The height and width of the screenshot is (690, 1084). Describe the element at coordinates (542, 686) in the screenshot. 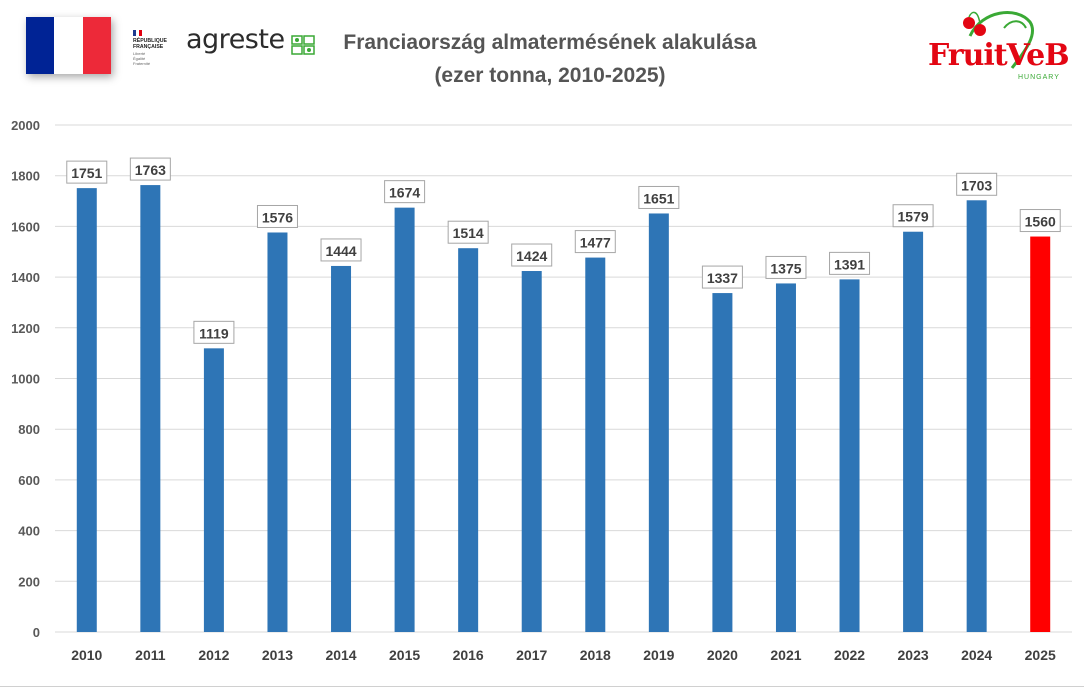

I see `footer-divider` at that location.